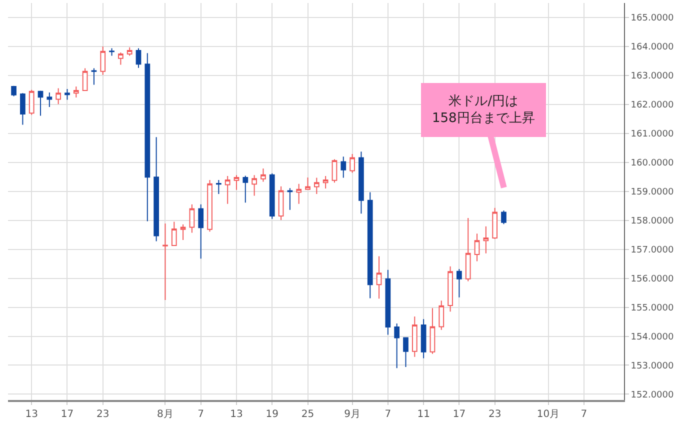  What do you see at coordinates (652, 221) in the screenshot?
I see `y-tick-label: 158.0000` at bounding box center [652, 221].